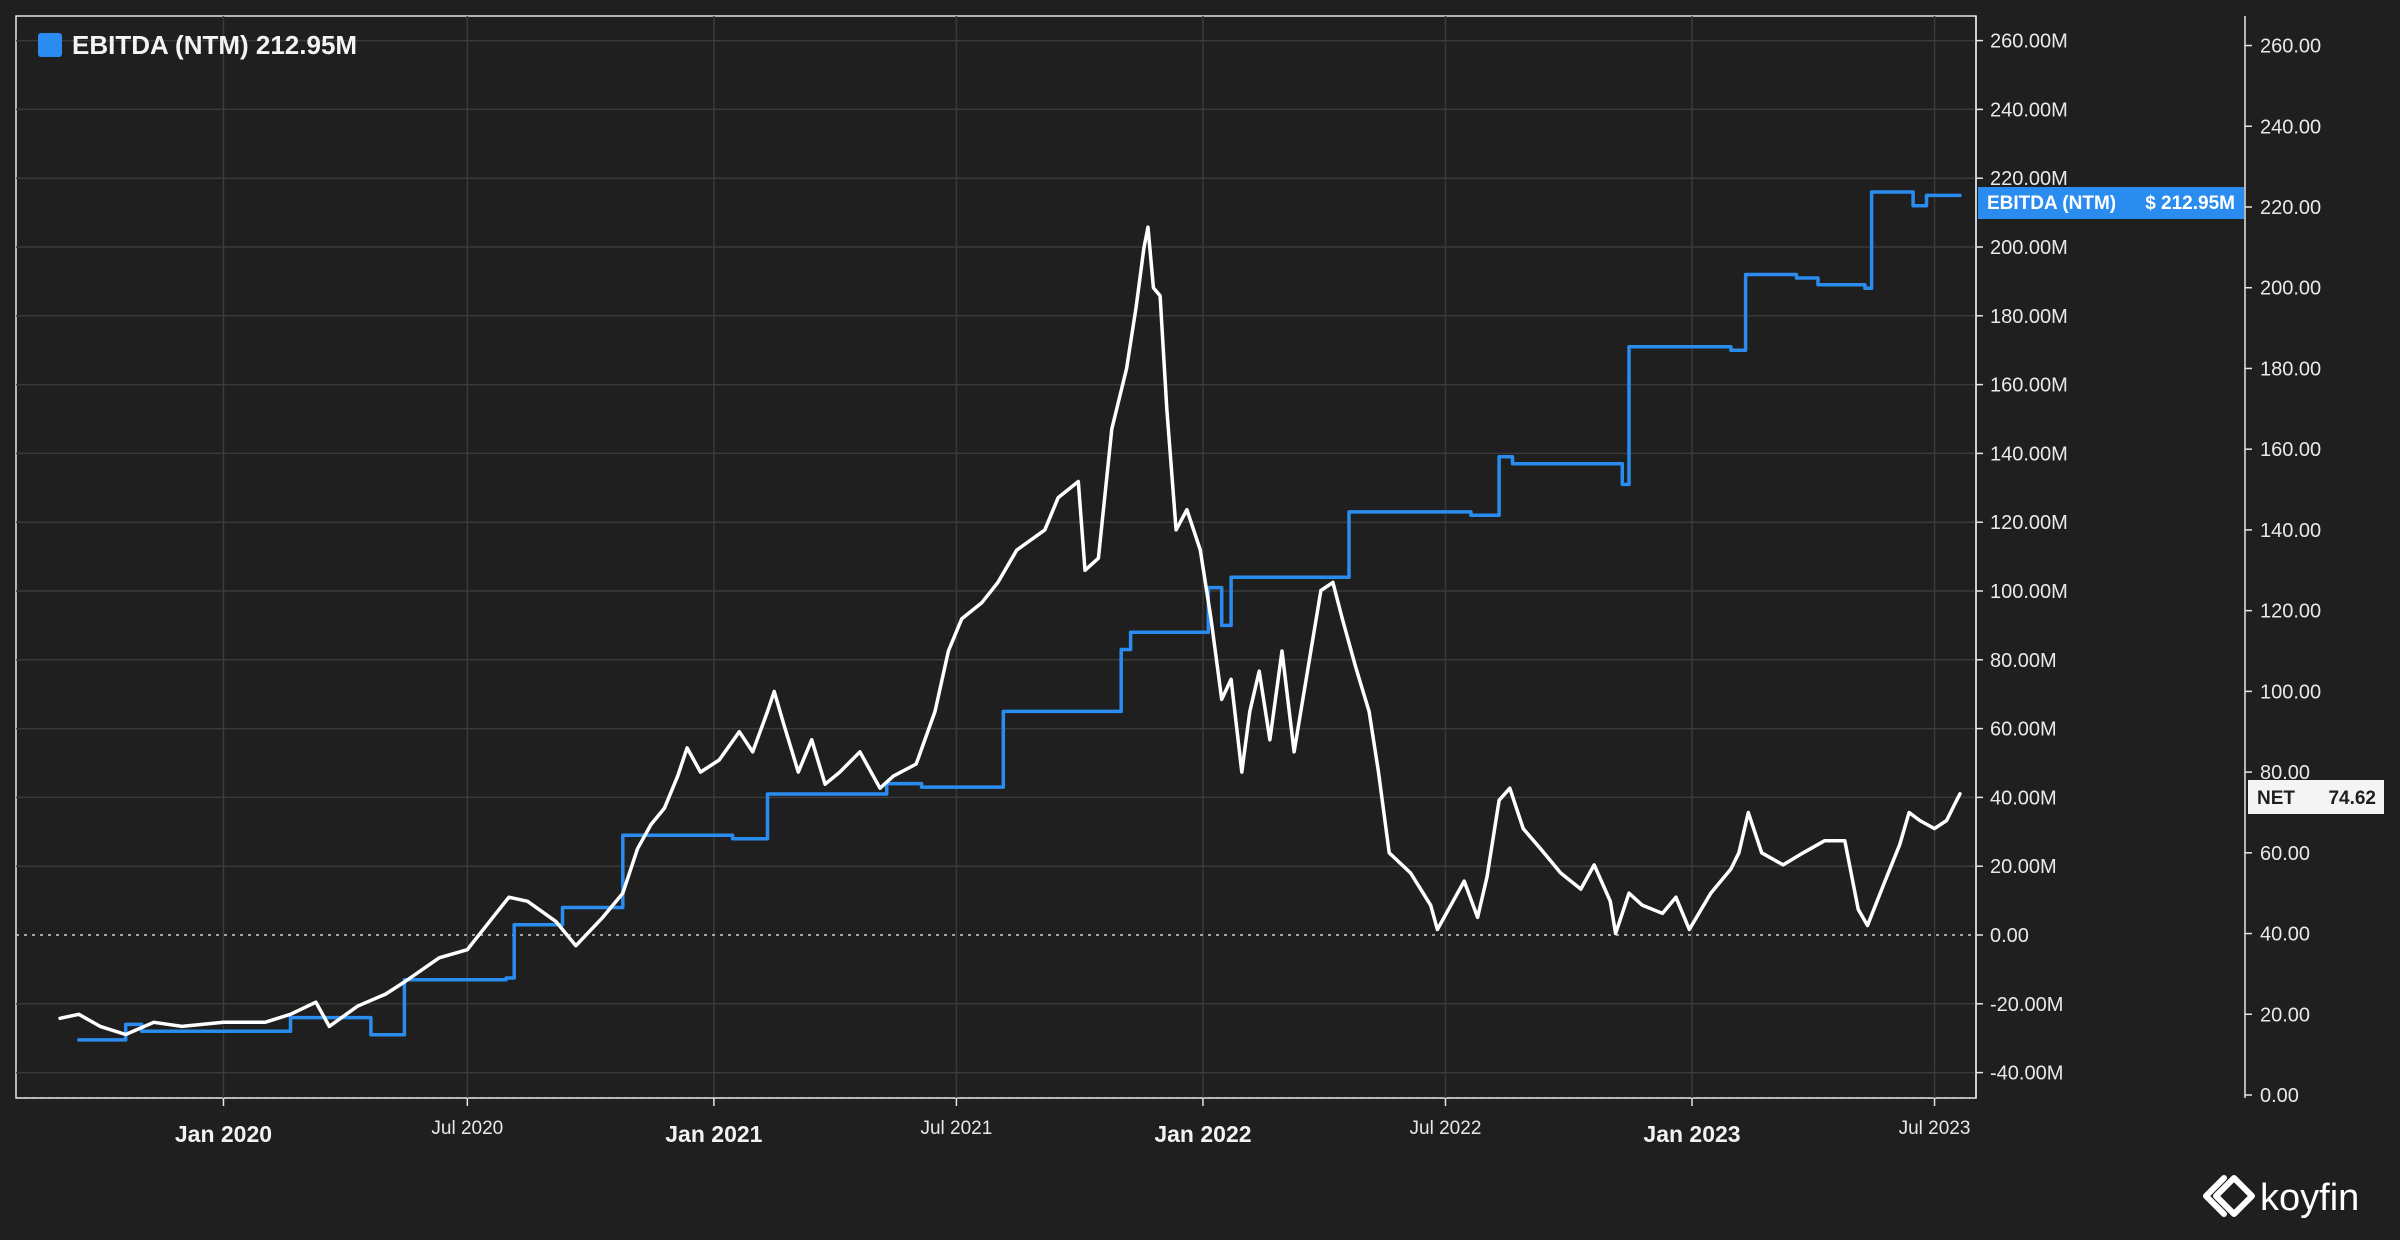 The width and height of the screenshot is (2400, 1240). What do you see at coordinates (2029, 386) in the screenshot?
I see `left-axis-tick-label: 160.00M` at bounding box center [2029, 386].